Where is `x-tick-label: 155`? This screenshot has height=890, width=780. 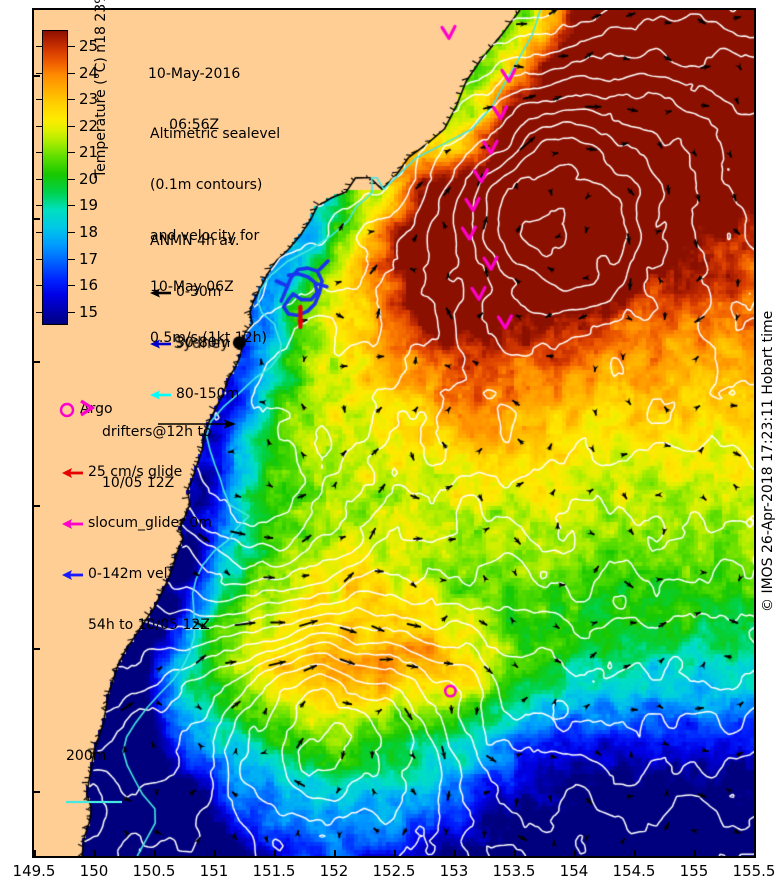
x-tick-label: 155 is located at coordinates (694, 871).